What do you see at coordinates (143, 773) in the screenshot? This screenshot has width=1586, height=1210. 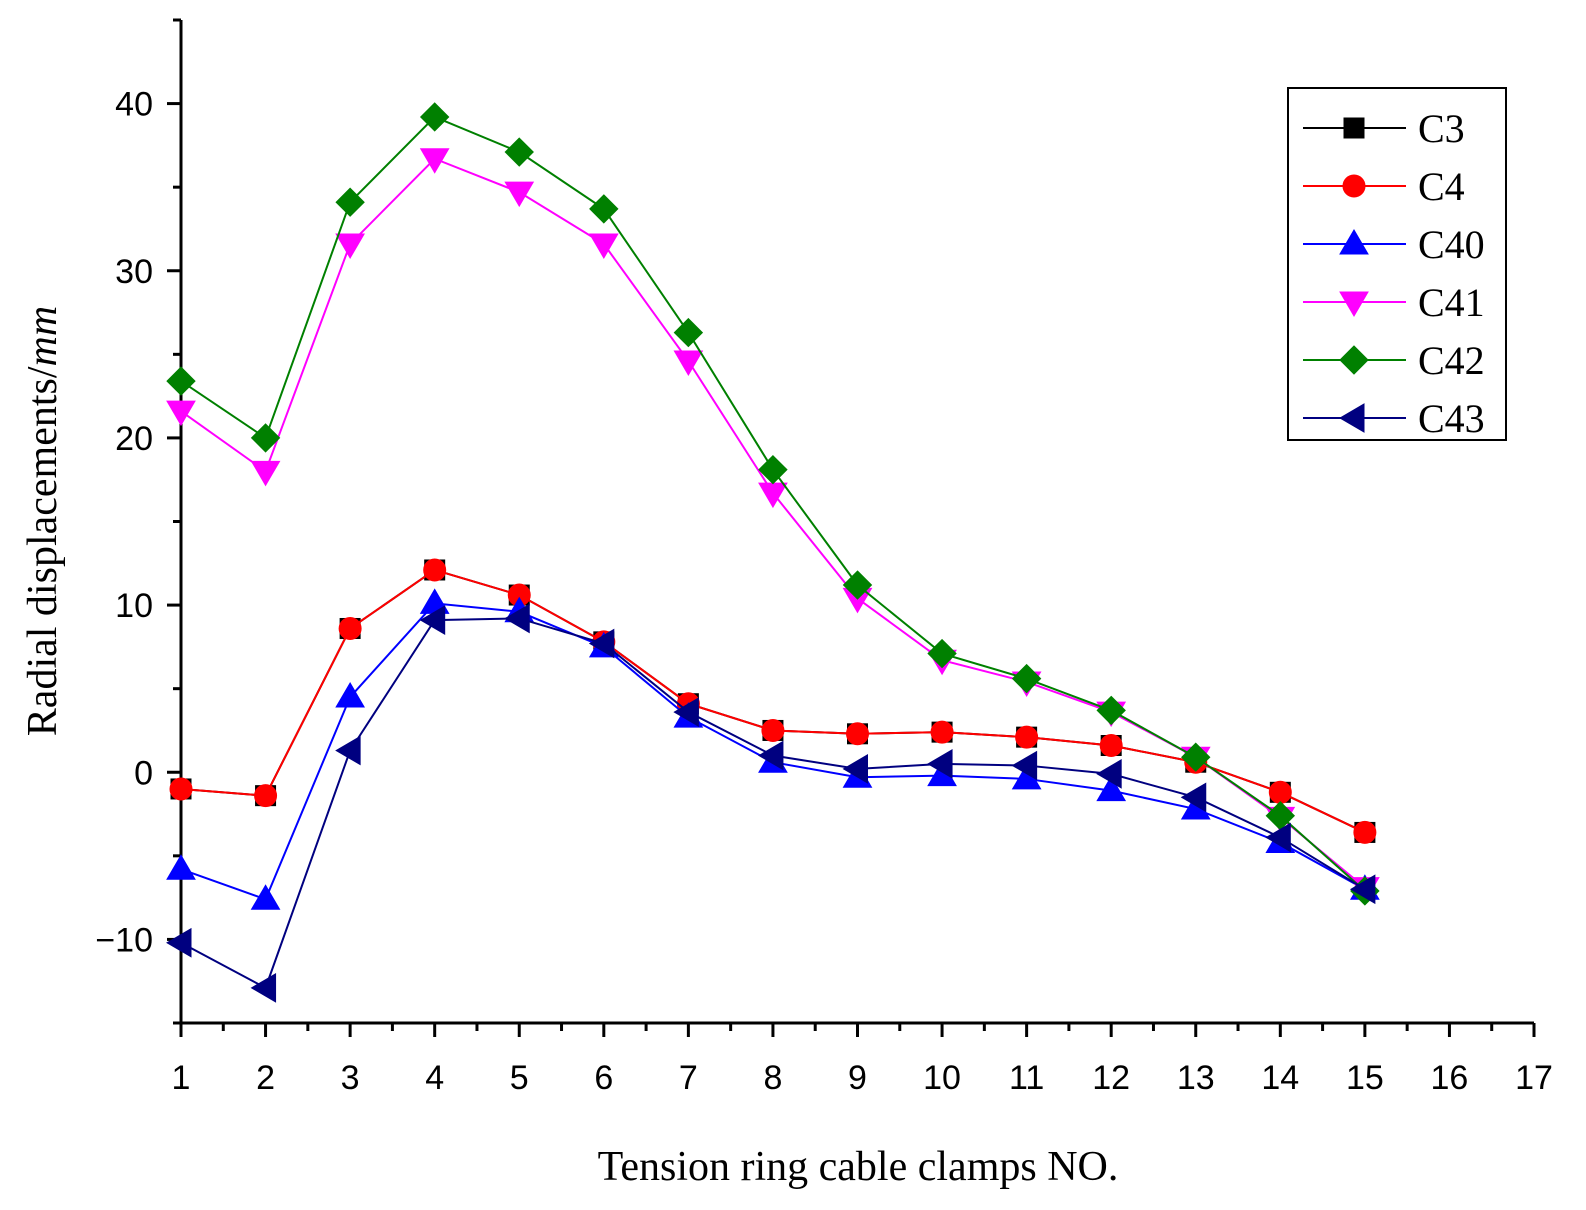 I see `y-tick-label: 0` at bounding box center [143, 773].